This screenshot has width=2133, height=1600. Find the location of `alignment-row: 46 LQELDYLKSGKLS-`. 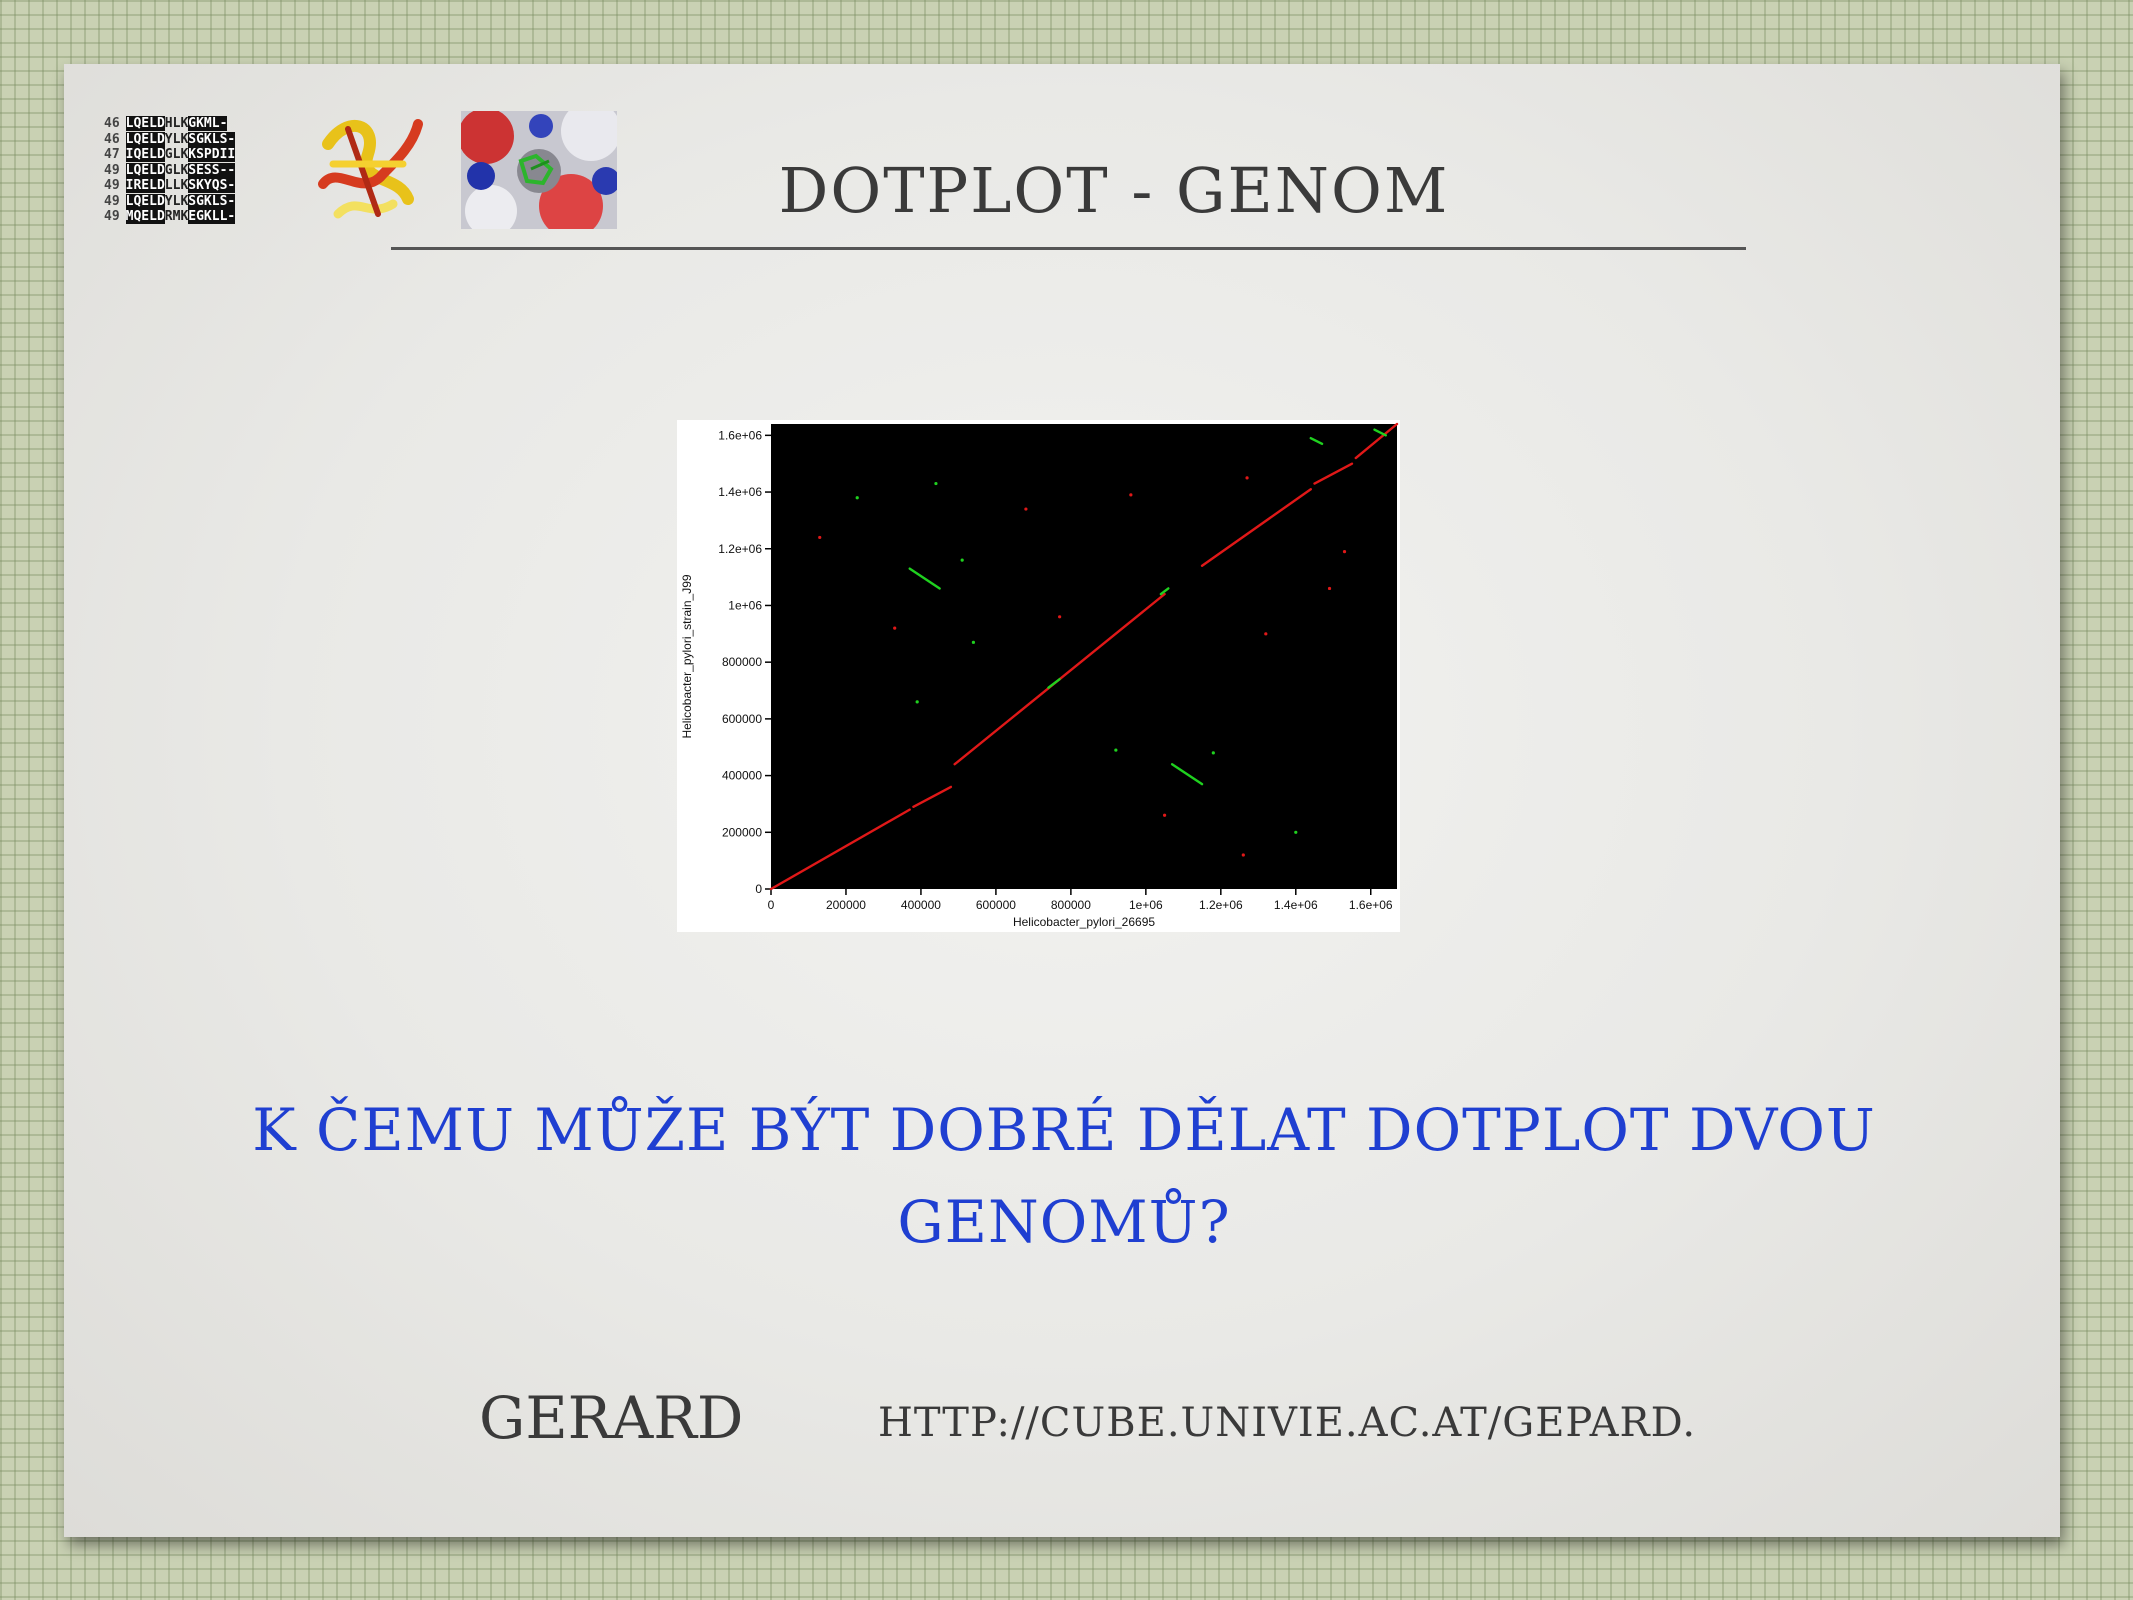

alignment-row: 46 LQELDYLKSGKLS- is located at coordinates (194, 139).